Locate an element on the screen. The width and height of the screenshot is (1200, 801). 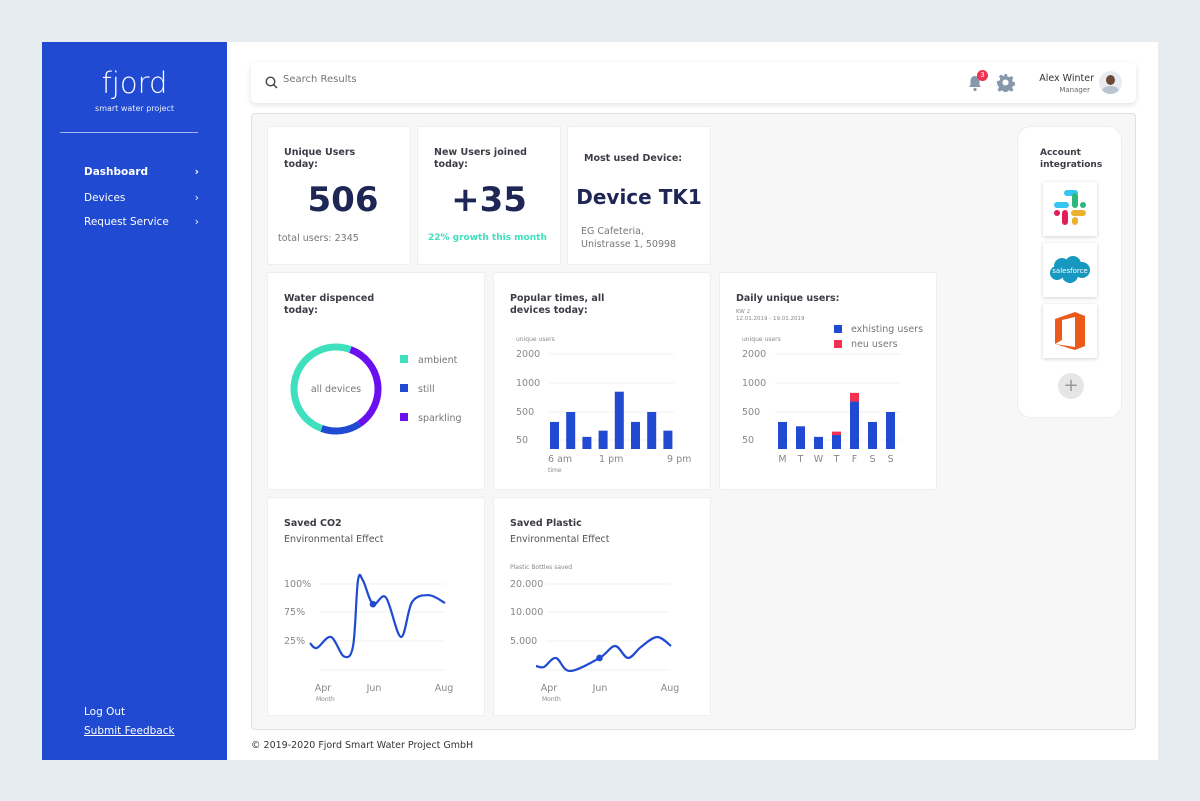
search-input is located at coordinates (483, 79).